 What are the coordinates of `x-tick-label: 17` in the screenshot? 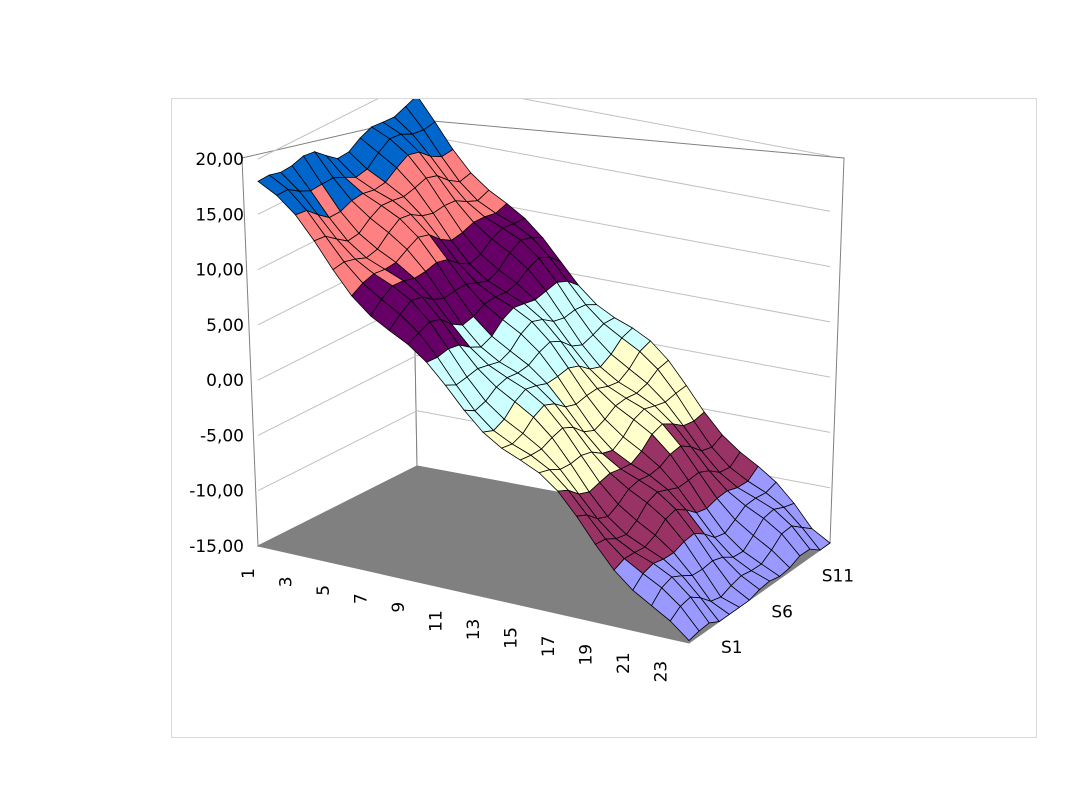 It's located at (549, 646).